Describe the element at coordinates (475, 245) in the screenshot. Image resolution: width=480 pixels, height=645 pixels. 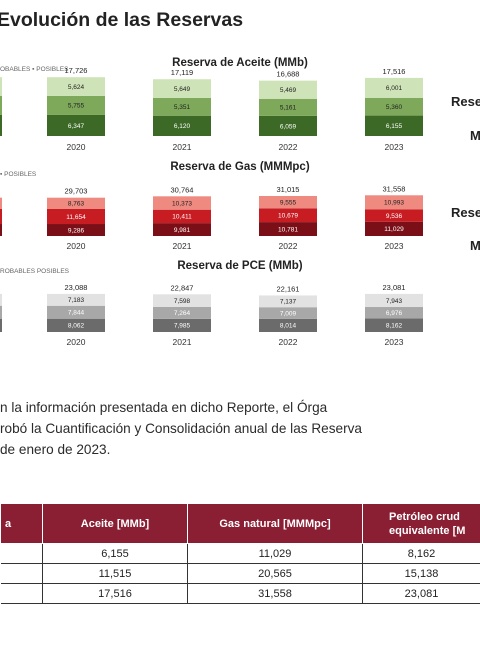
I see `gas-side-label-bottom: M` at that location.